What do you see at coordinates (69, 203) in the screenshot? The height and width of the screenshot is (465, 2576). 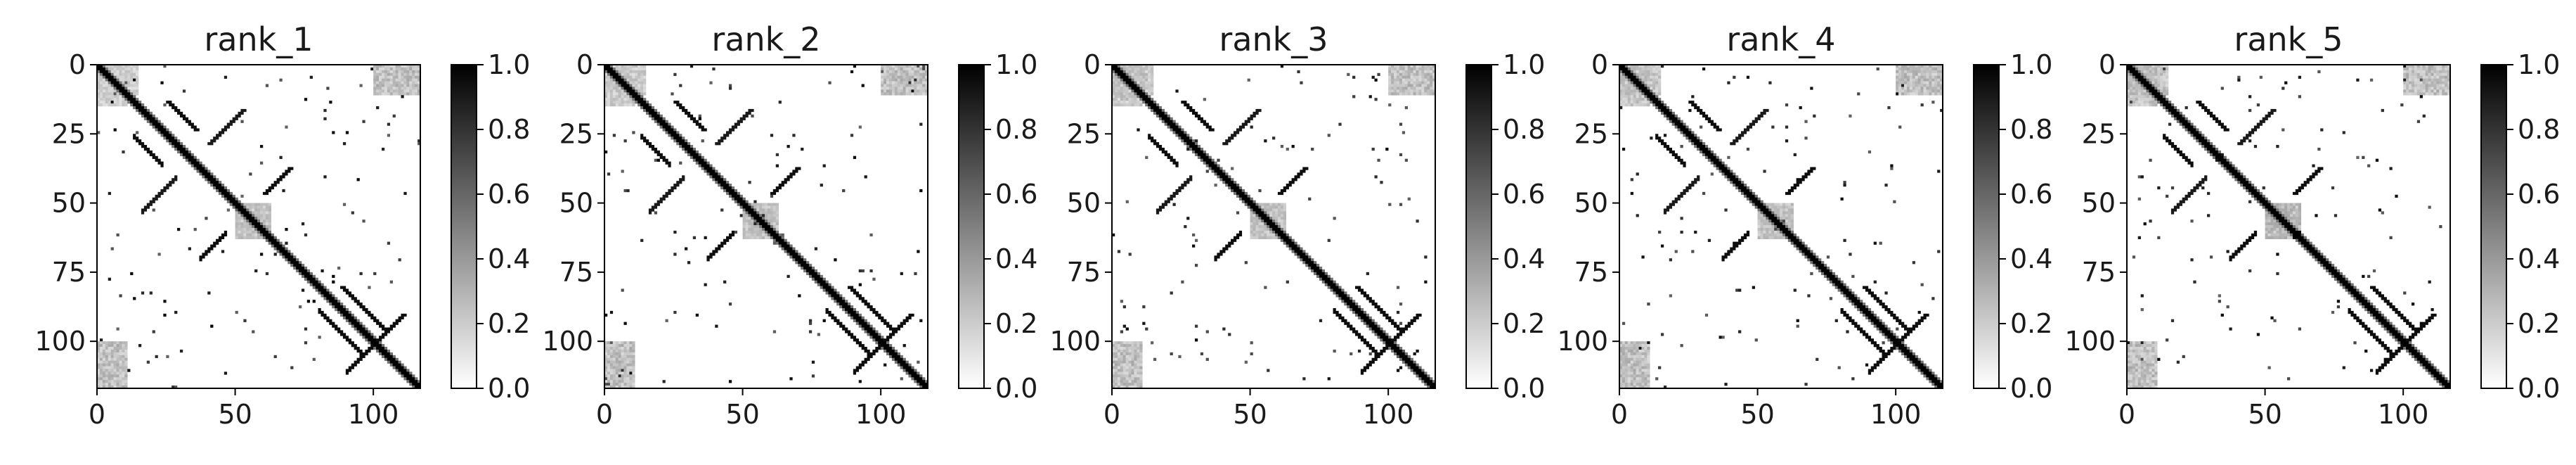 I see `y-tick-label: 50` at bounding box center [69, 203].